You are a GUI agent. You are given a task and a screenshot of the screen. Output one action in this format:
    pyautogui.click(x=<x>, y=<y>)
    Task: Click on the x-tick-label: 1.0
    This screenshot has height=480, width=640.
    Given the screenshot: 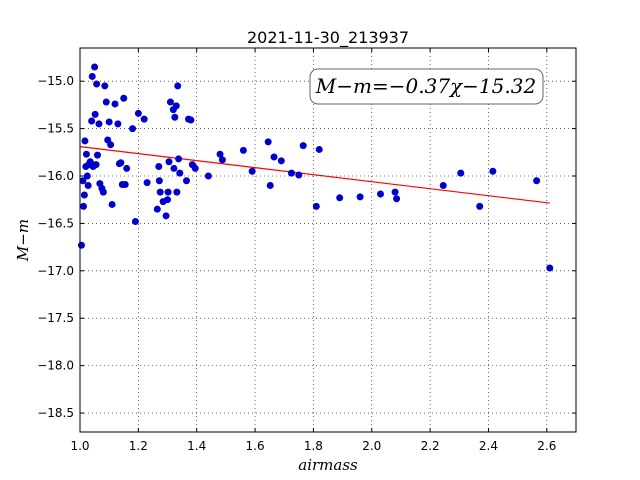 What is the action you would take?
    pyautogui.click(x=79, y=446)
    